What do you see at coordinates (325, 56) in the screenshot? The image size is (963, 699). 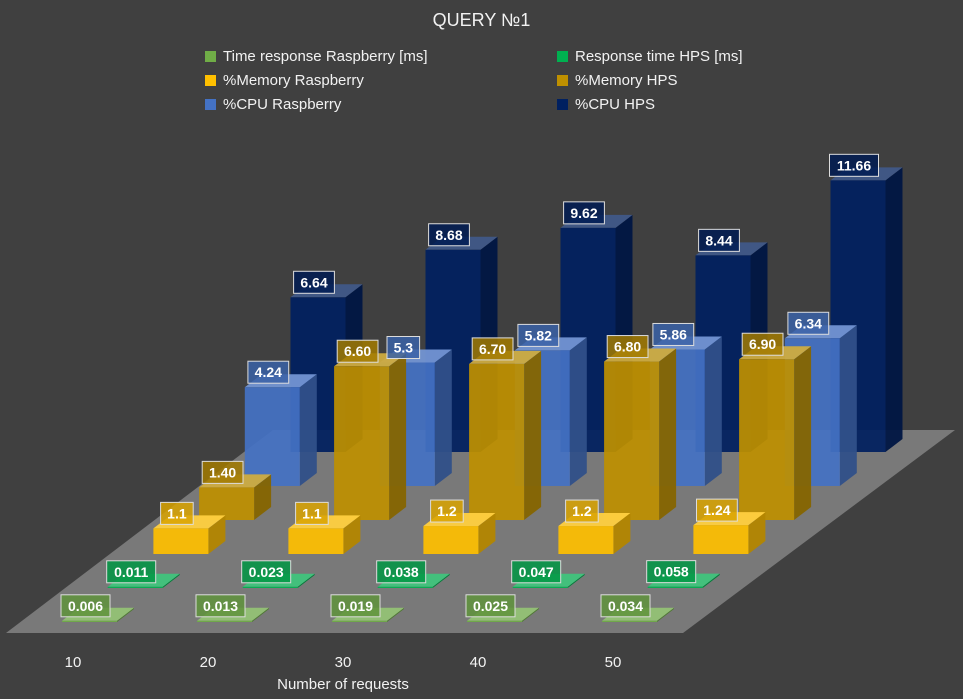 I see `legend-label: Time response Raspberry [ms]` at bounding box center [325, 56].